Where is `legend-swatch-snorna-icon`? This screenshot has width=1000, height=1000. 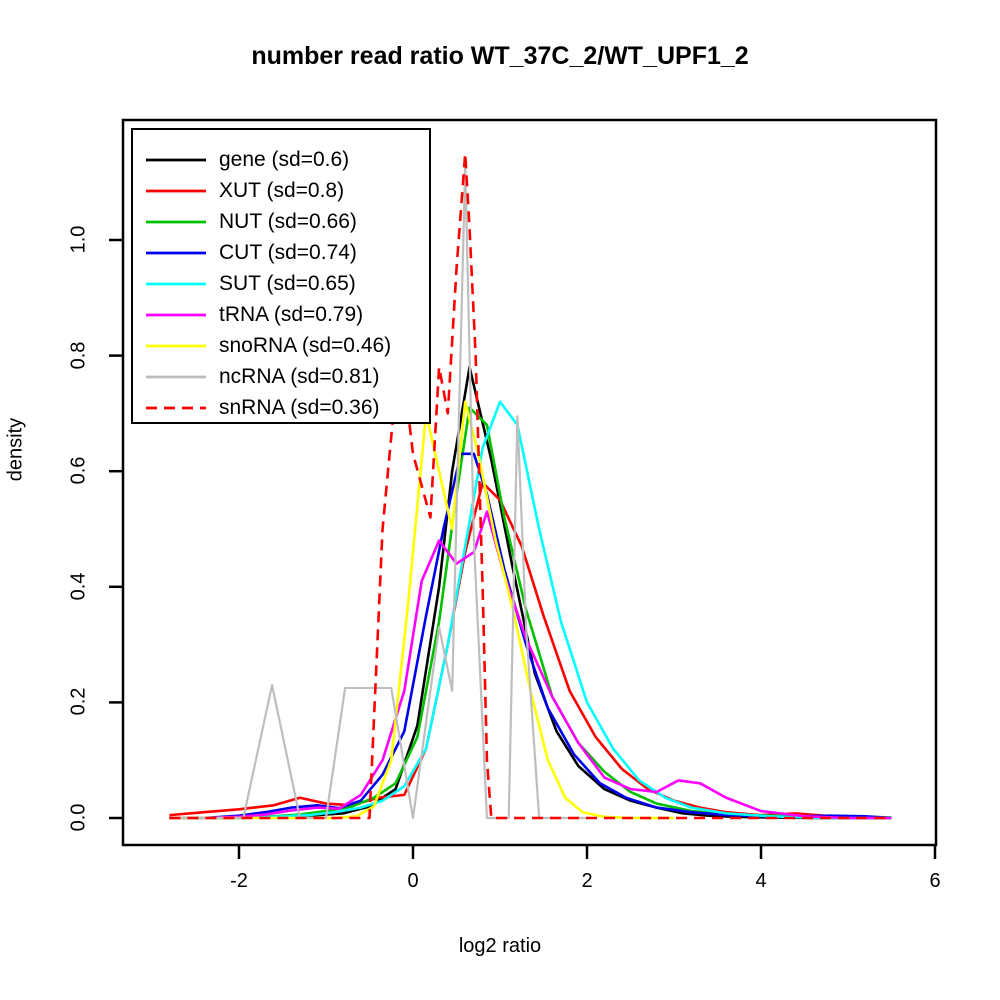
legend-swatch-snorna-icon is located at coordinates (176, 346).